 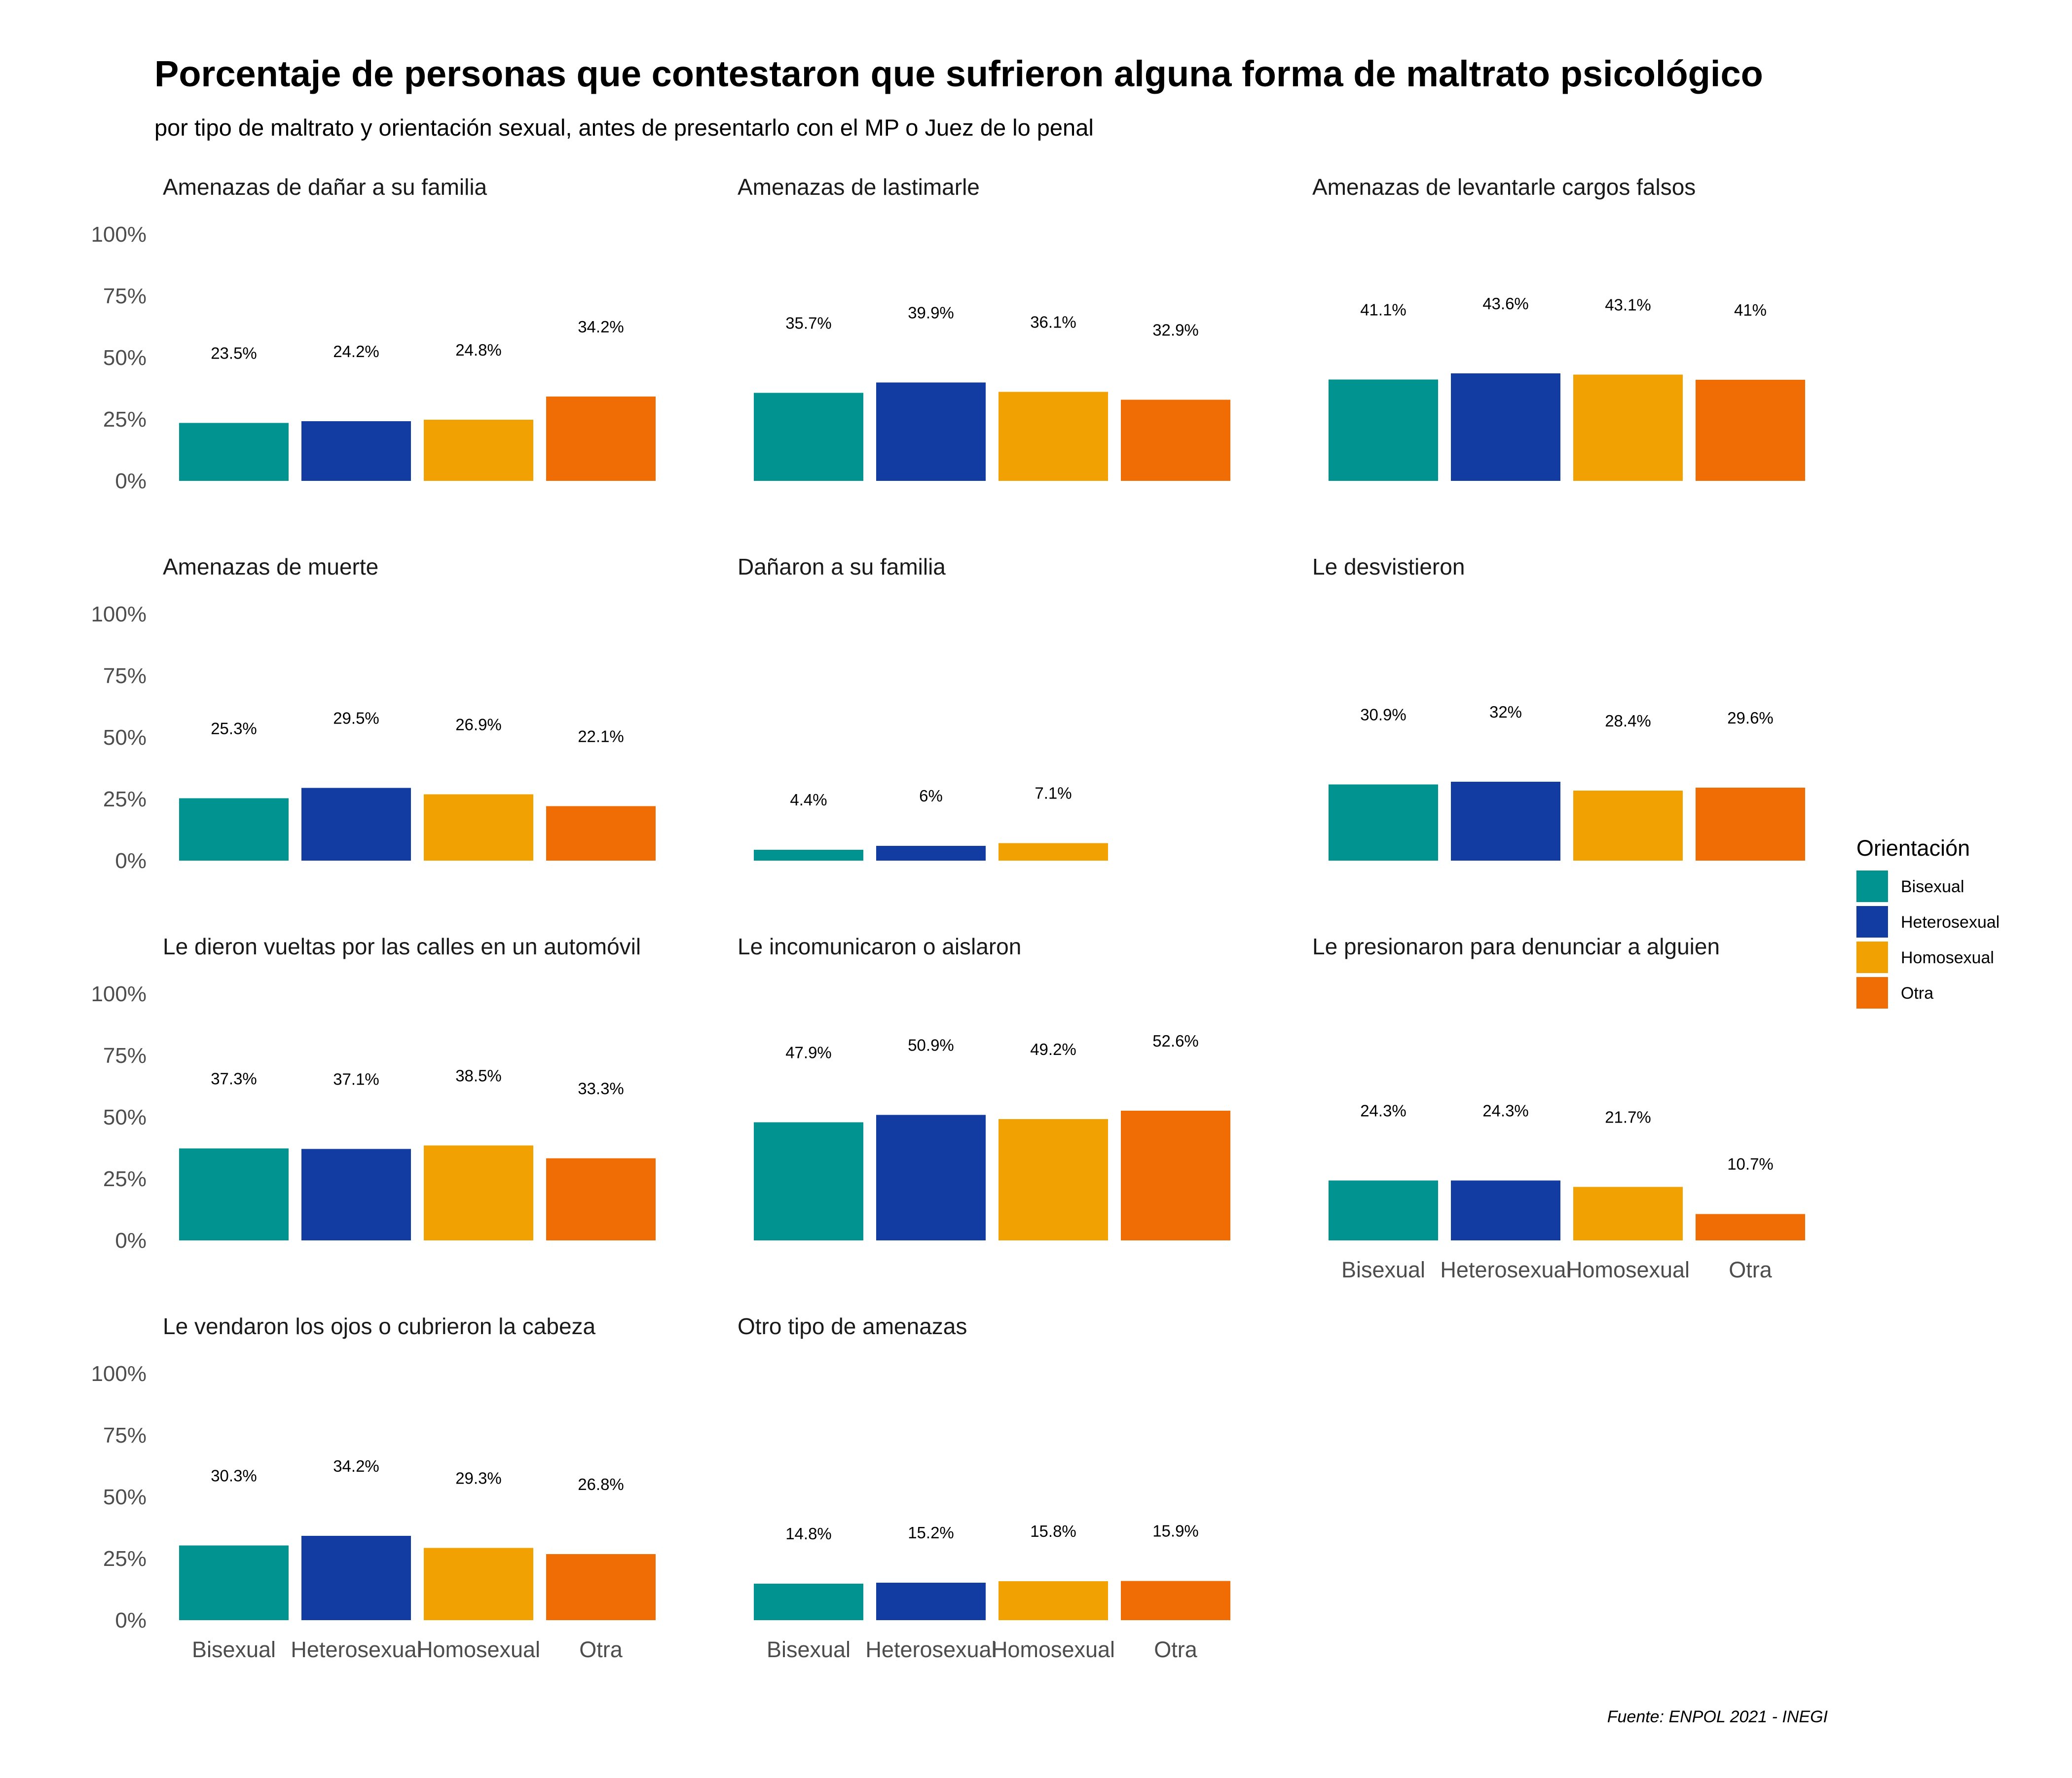 I want to click on data-label: 30.3%, so click(x=234, y=1476).